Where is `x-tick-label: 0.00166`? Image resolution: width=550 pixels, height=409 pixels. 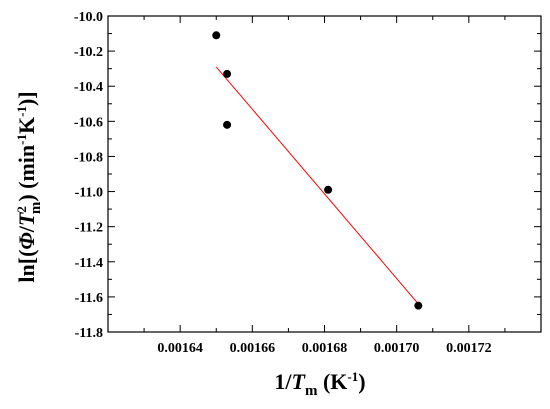
x-tick-label: 0.00166 is located at coordinates (253, 348).